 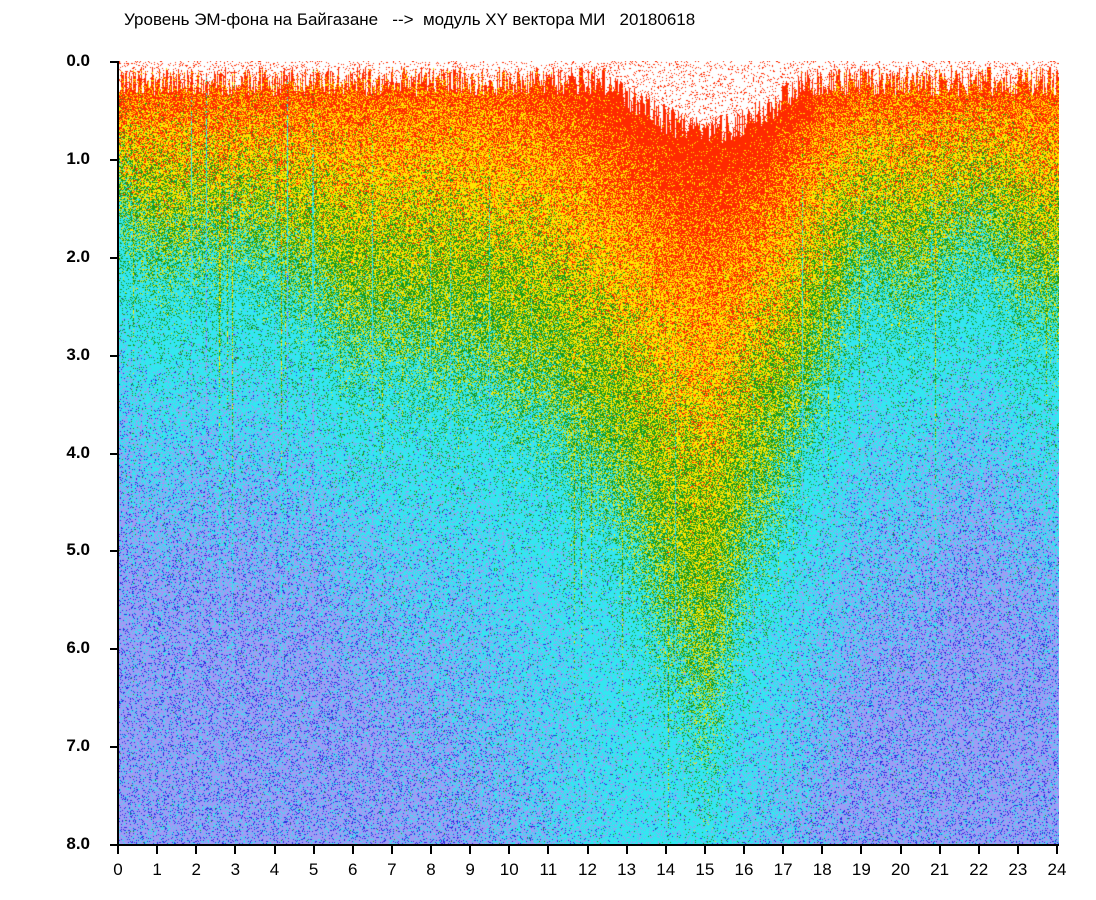 What do you see at coordinates (431, 869) in the screenshot?
I see `x-tick-label: 8` at bounding box center [431, 869].